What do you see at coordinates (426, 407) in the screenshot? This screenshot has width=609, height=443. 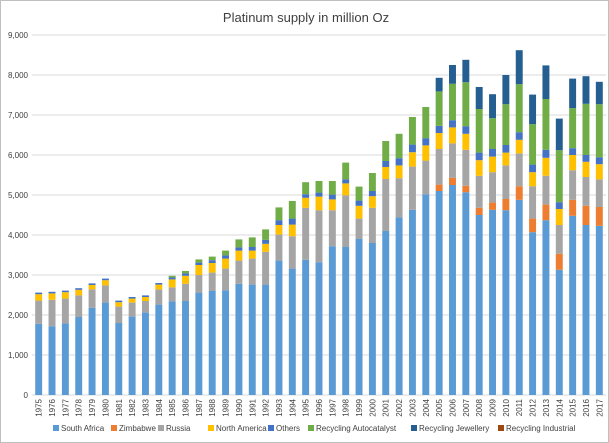 I see `x-tick-label: 2004` at bounding box center [426, 407].